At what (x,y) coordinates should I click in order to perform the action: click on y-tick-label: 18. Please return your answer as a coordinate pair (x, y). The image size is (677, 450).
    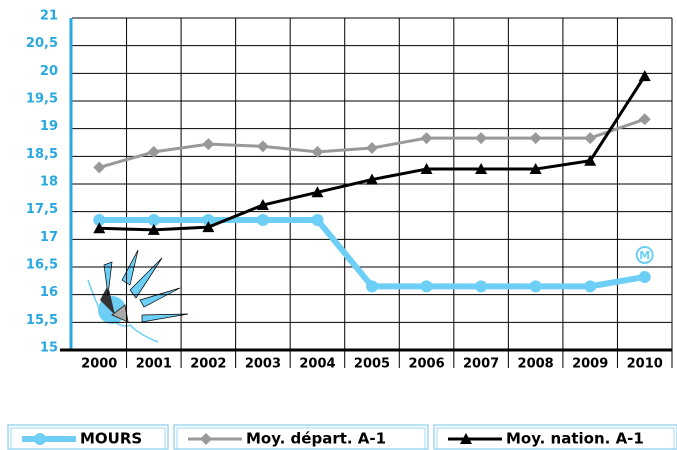
    Looking at the image, I should click on (49, 182).